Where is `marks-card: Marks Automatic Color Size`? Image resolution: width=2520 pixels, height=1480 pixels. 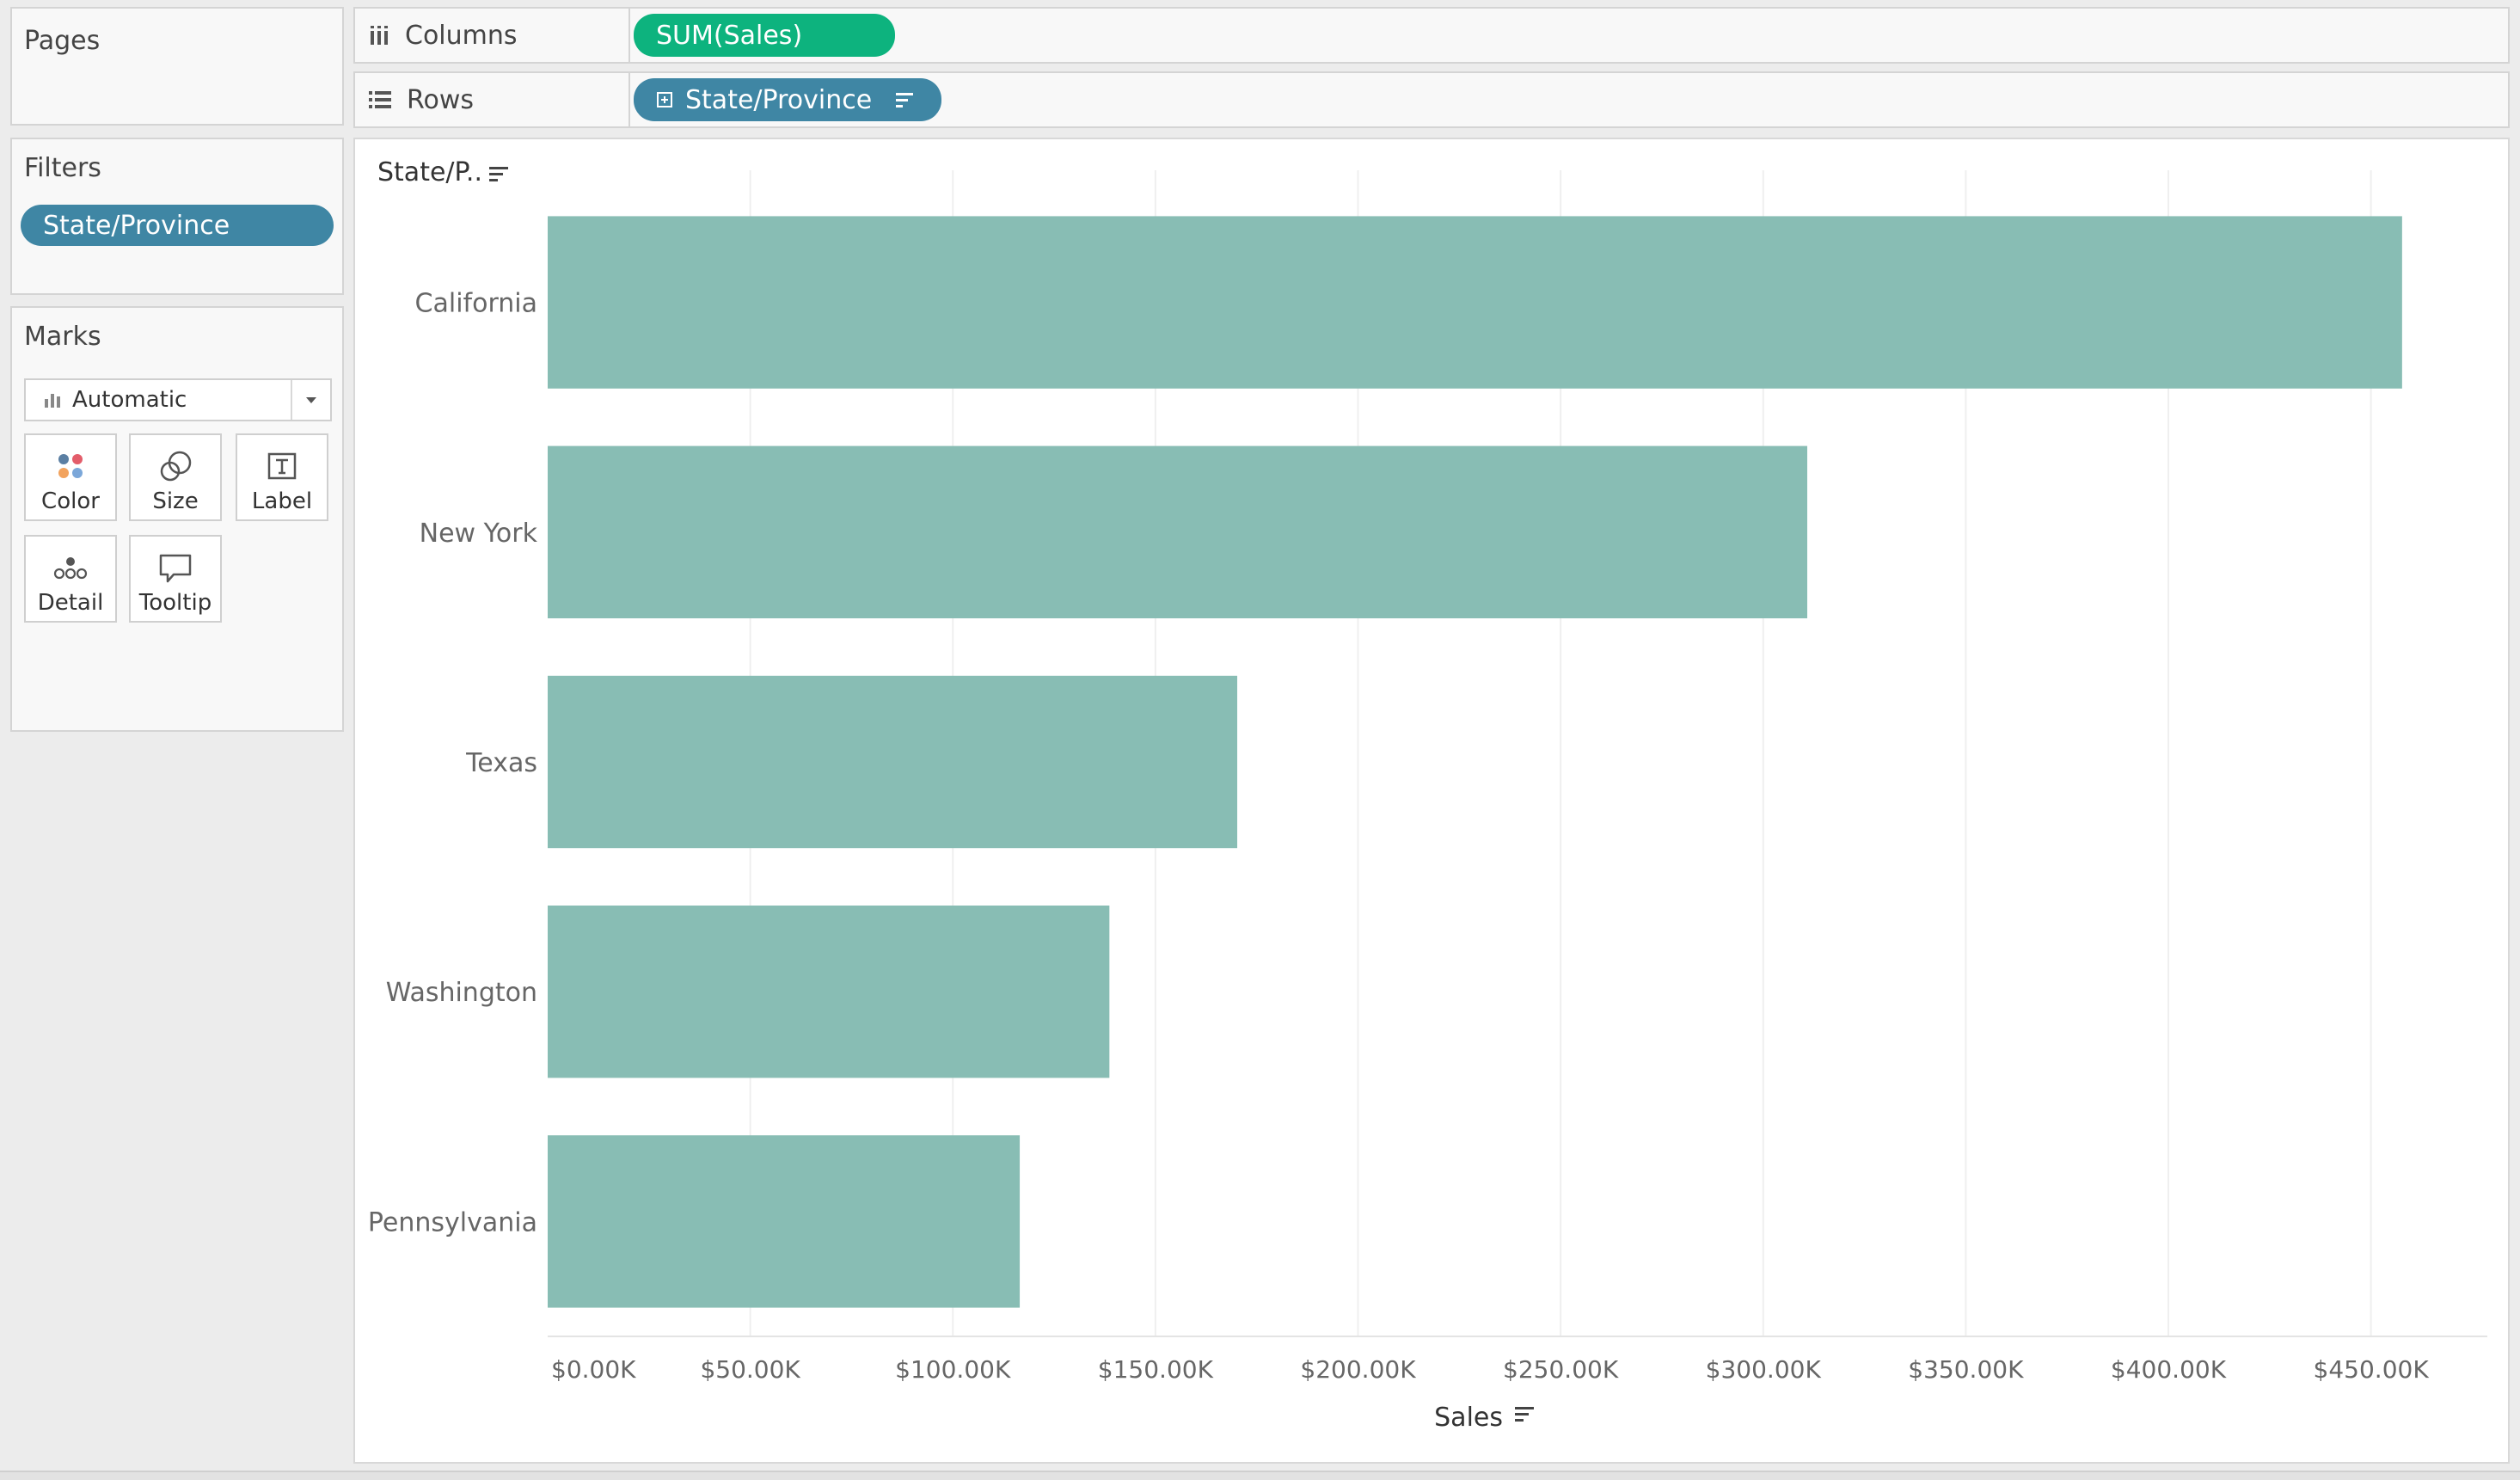
marks-card: Marks Automatic Color Size is located at coordinates (177, 519).